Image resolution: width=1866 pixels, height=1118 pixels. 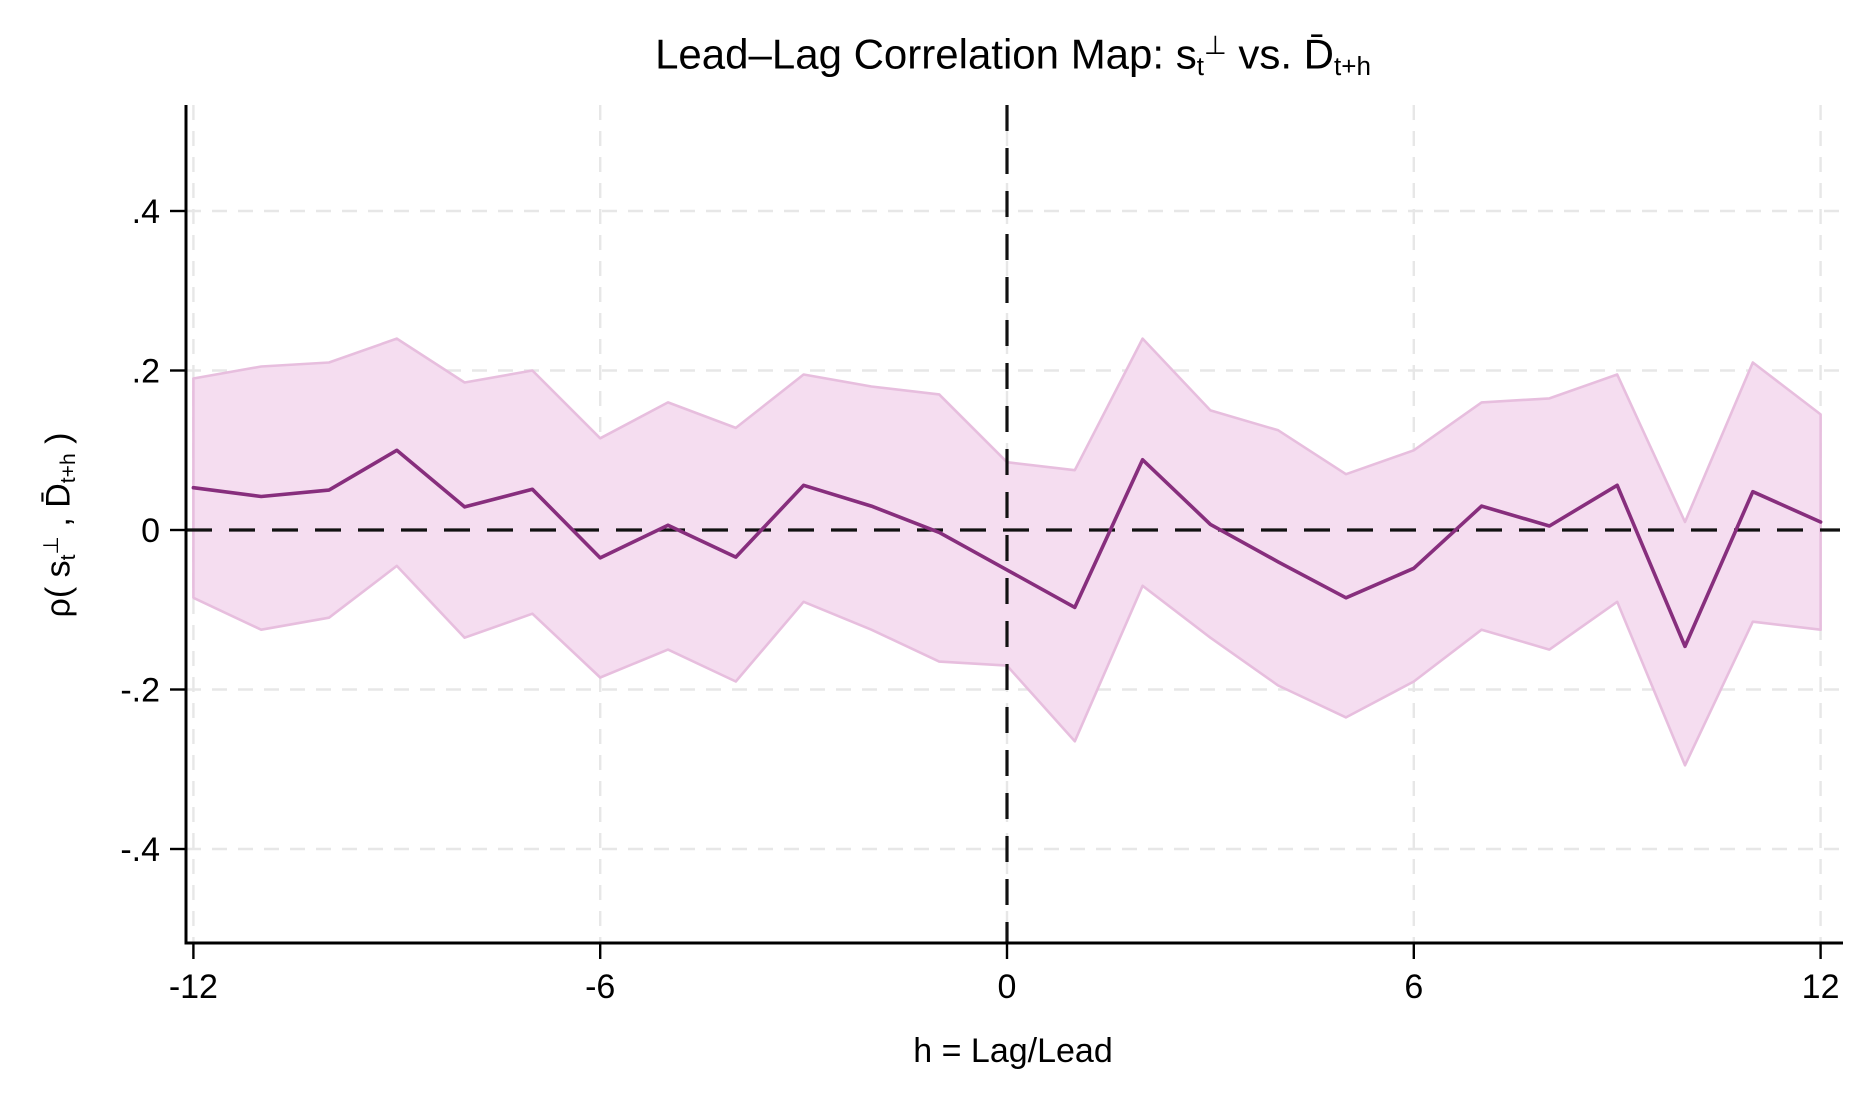 I want to click on y-axis-title: ρ( st⊥ , D̄t+h ), so click(x=55, y=525).